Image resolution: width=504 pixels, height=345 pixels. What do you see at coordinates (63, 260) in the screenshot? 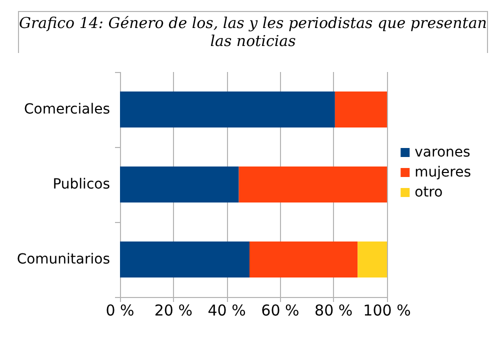
I see `y-tick-label: Comunitarios` at bounding box center [63, 260].